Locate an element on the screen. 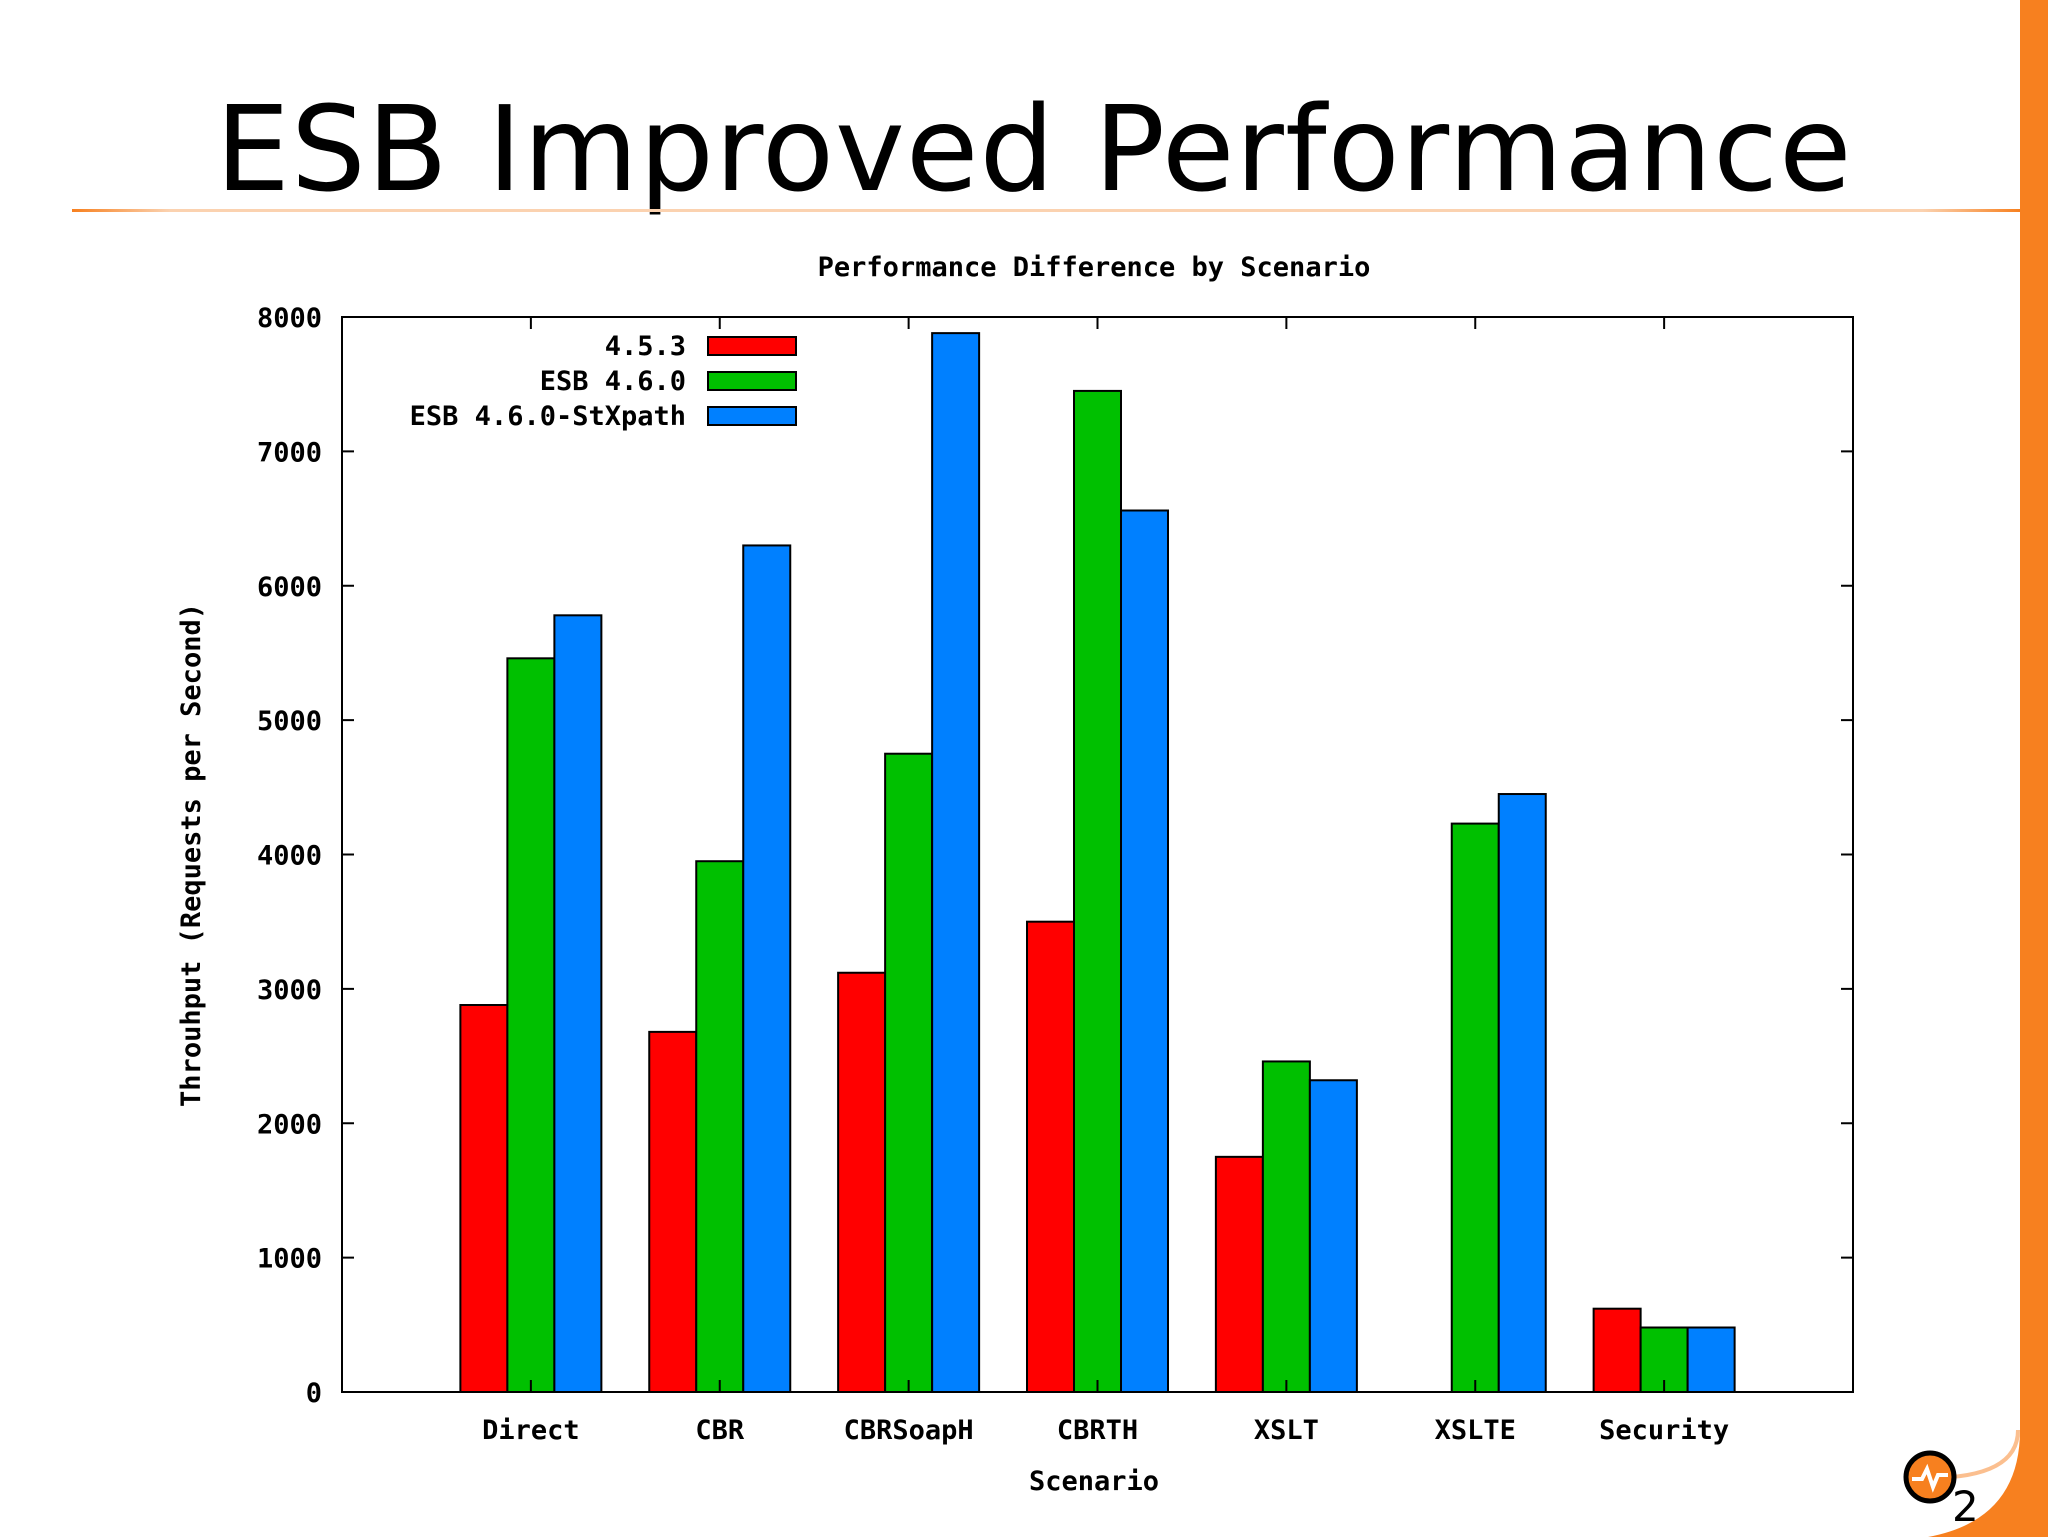  y-tick-label: 5000 is located at coordinates (289, 721).